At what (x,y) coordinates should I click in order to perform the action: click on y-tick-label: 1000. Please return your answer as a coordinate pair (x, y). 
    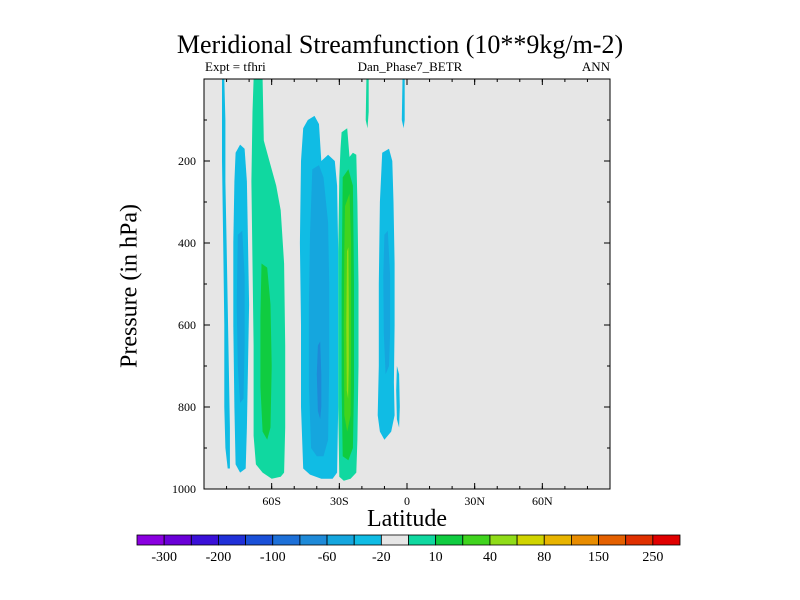
    Looking at the image, I should click on (184, 489).